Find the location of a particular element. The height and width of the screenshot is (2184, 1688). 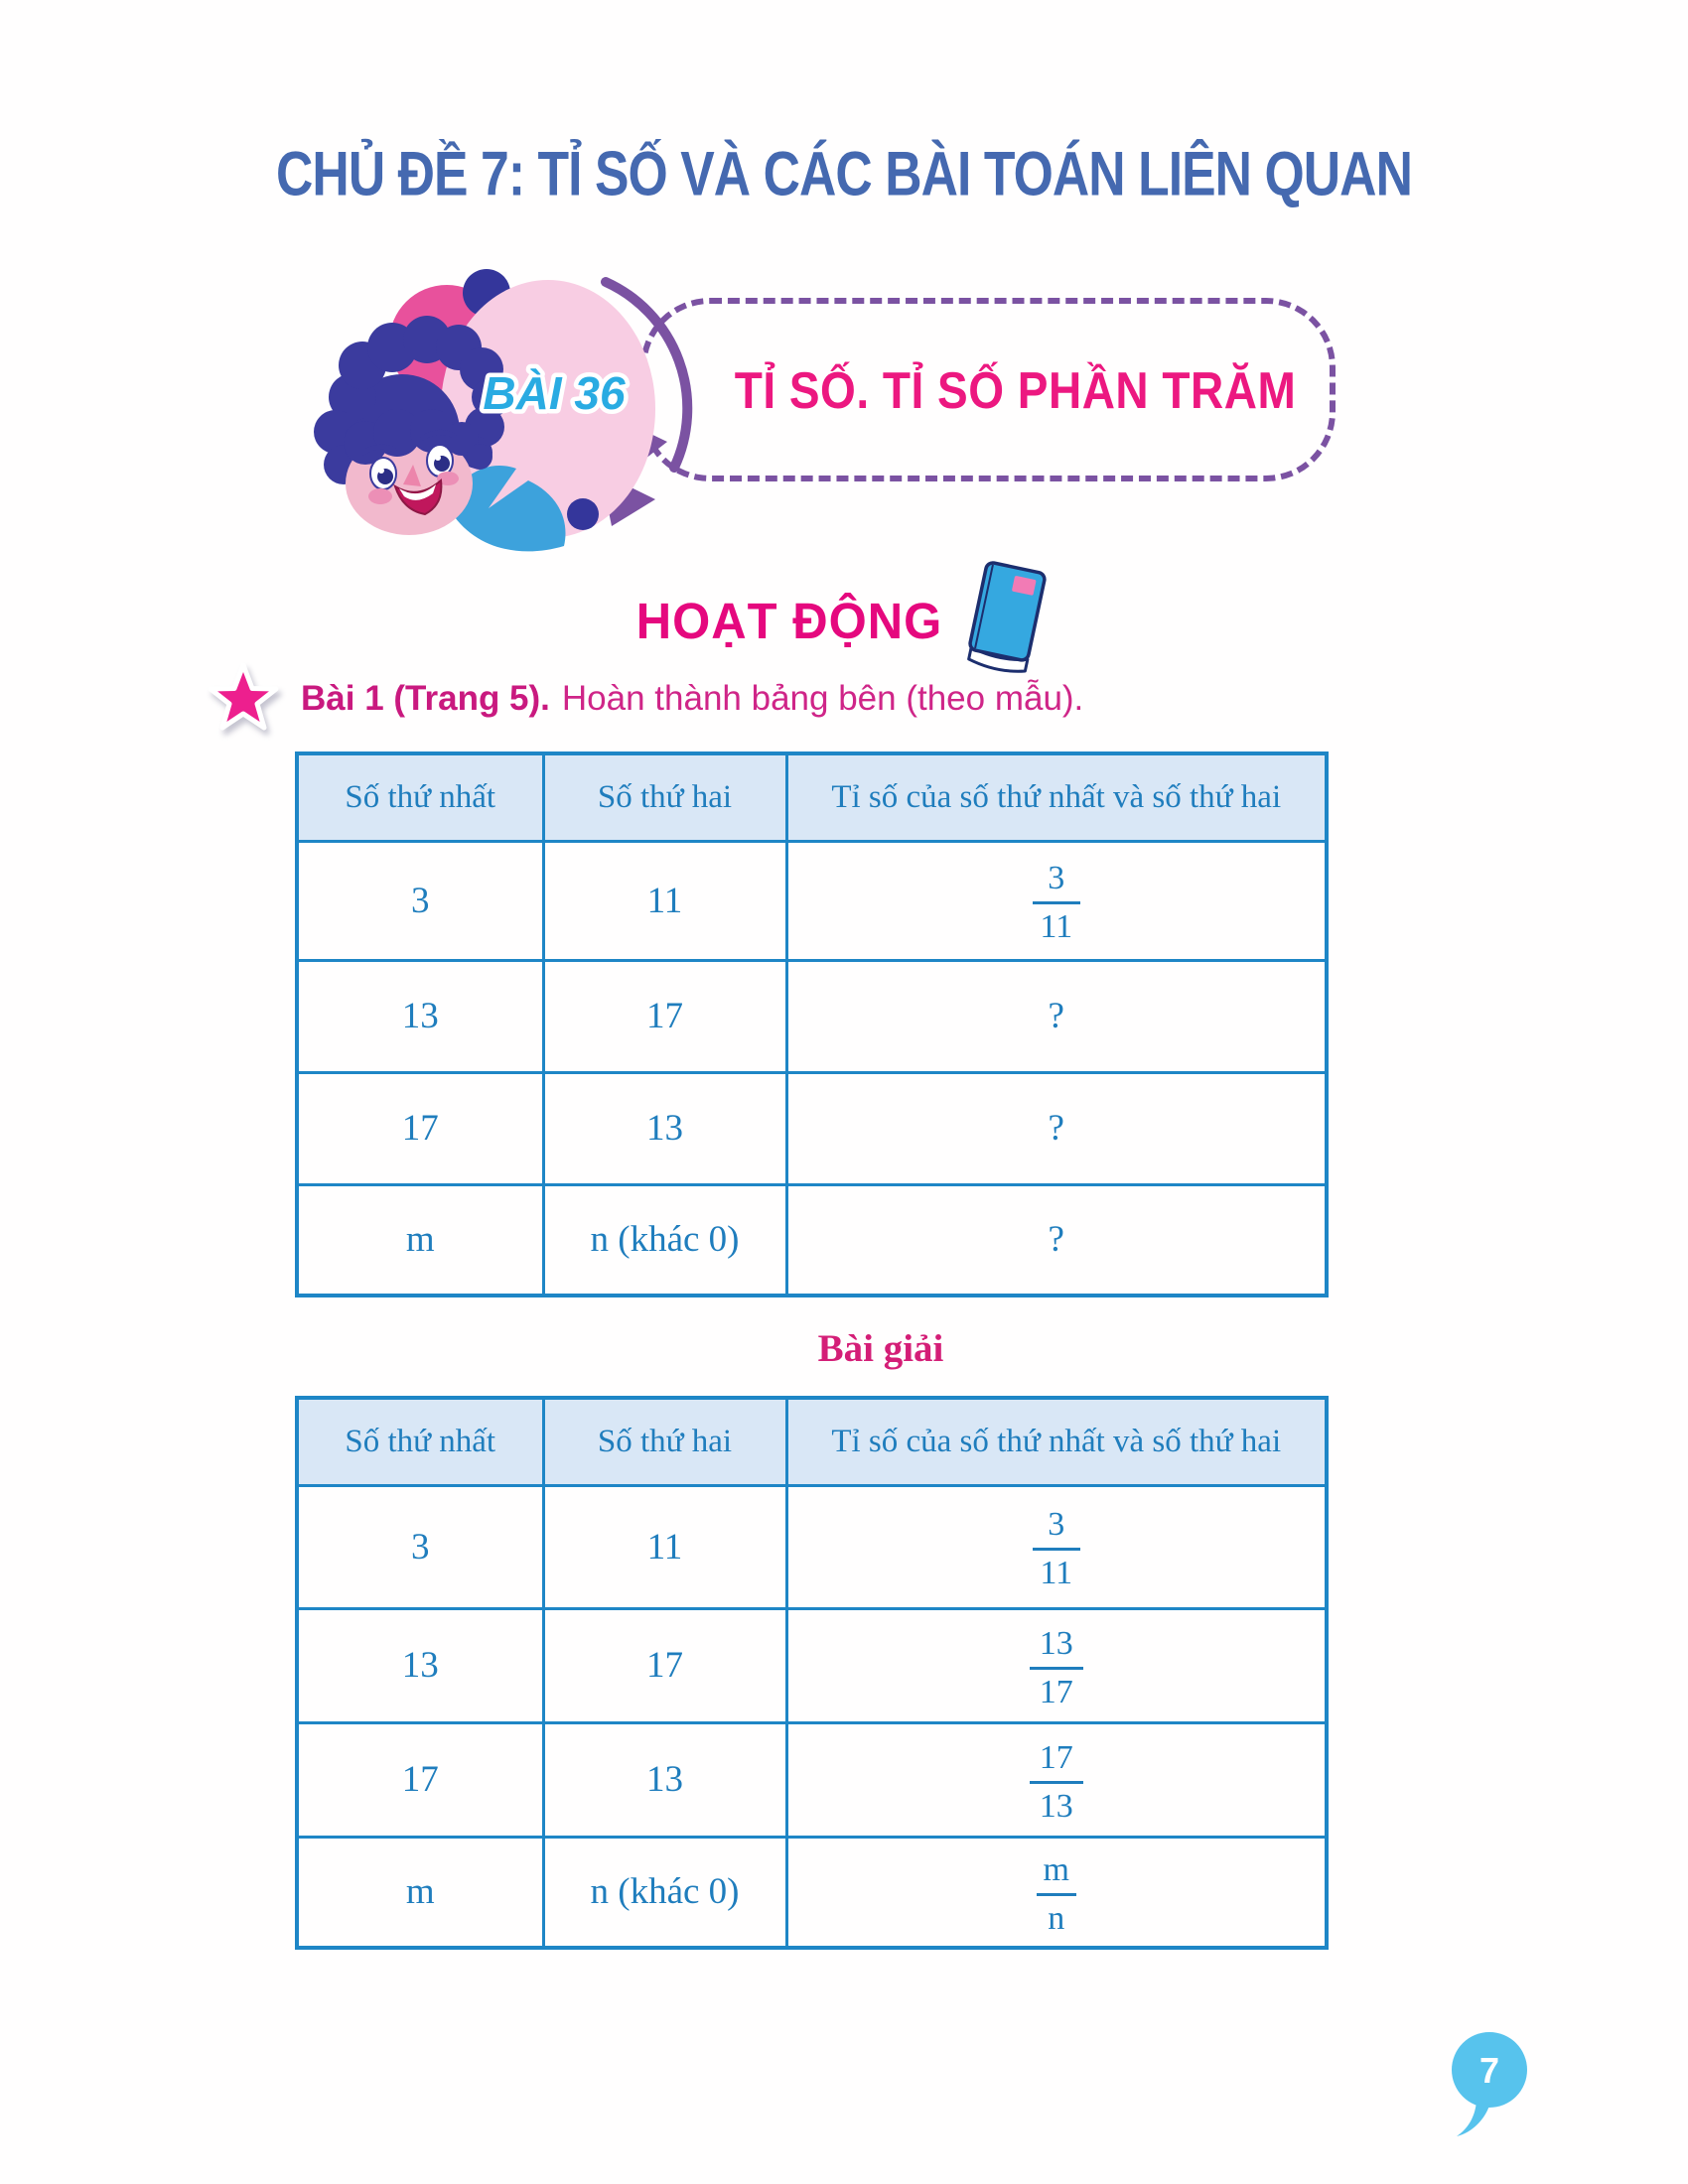

cell-ratio: 13 17 is located at coordinates (1056, 1665).